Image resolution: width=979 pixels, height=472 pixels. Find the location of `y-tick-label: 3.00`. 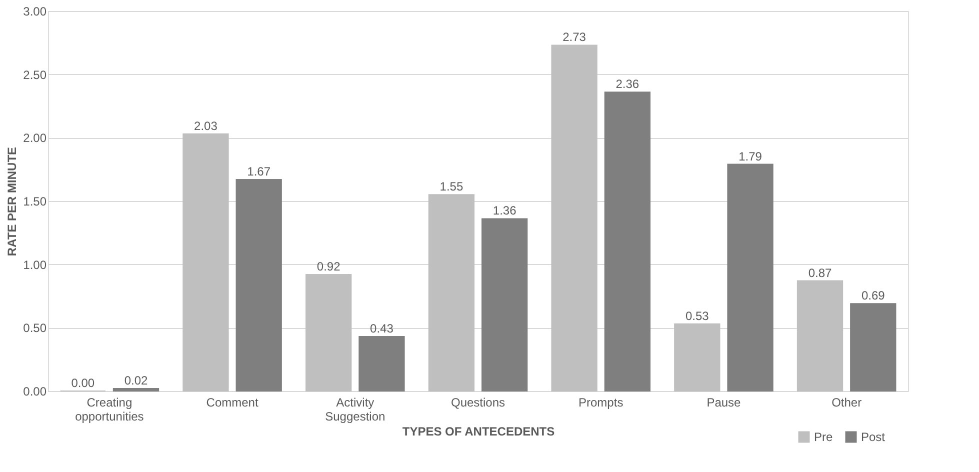

y-tick-label: 3.00 is located at coordinates (35, 11).